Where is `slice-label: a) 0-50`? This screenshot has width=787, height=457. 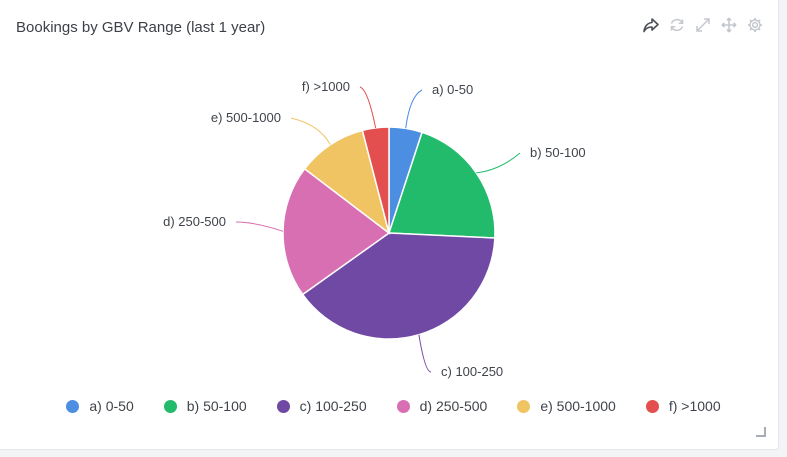
slice-label: a) 0-50 is located at coordinates (452, 89).